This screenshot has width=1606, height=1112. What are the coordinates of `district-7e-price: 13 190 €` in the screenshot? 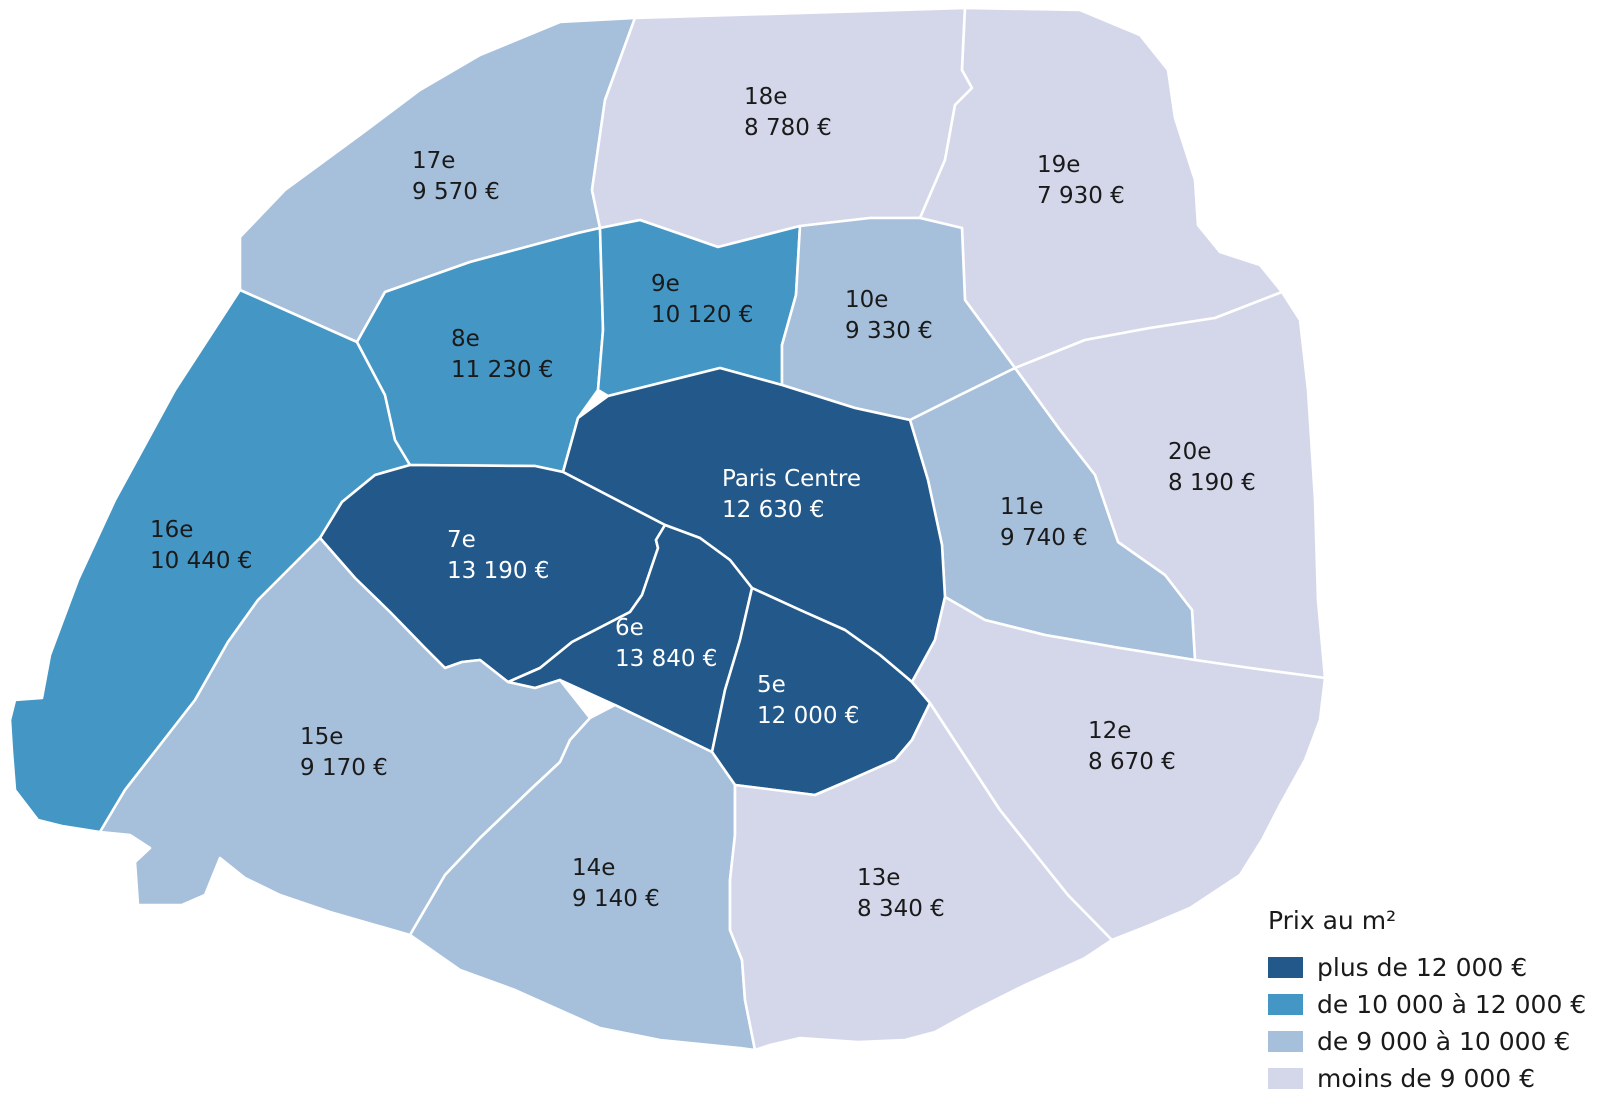 It's located at (498, 571).